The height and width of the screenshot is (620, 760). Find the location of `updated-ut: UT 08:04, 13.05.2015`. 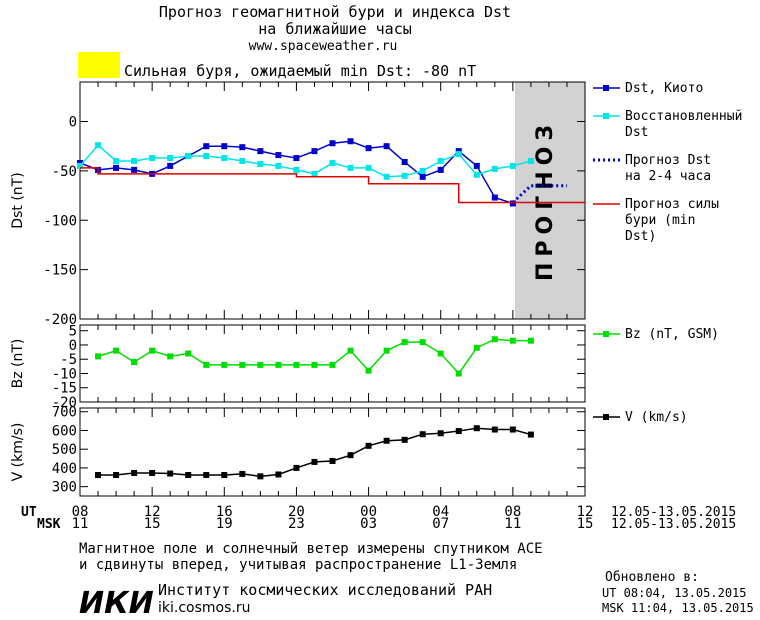

updated-ut: UT 08:04, 13.05.2015 is located at coordinates (674, 593).